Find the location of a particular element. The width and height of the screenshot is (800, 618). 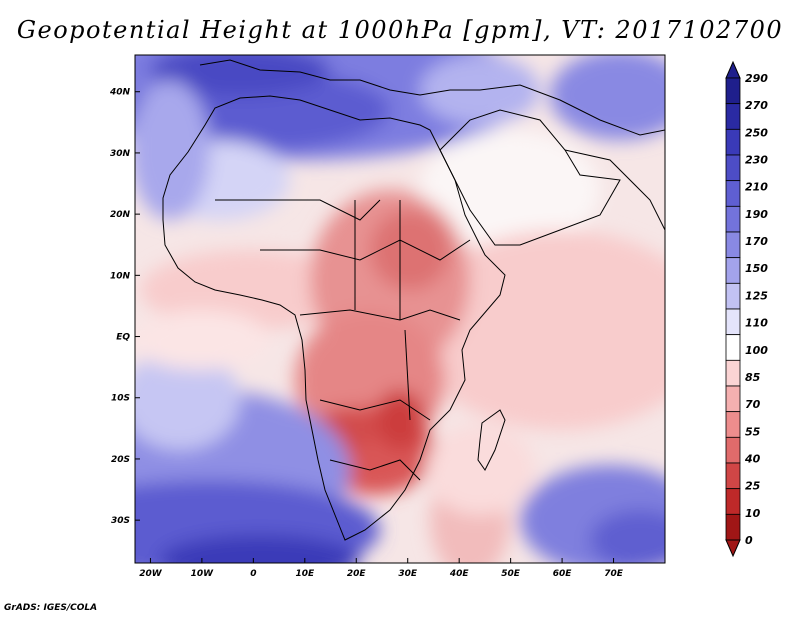

y-tick-label: 40N is located at coordinates (120, 93).